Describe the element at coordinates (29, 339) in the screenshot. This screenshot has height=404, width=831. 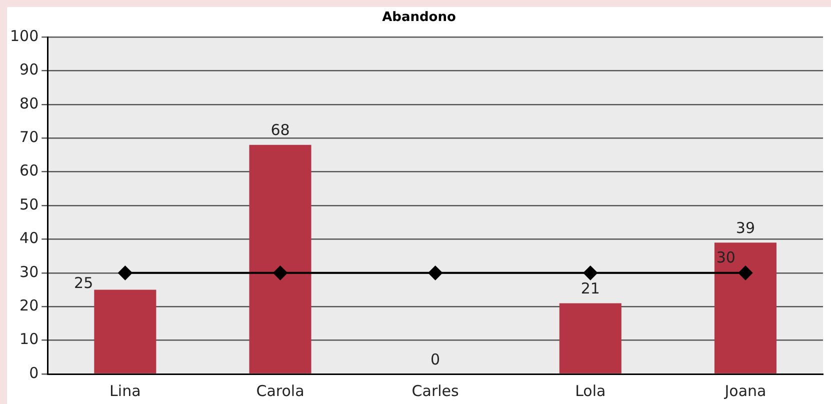
I see `y-tick-label: 10` at that location.